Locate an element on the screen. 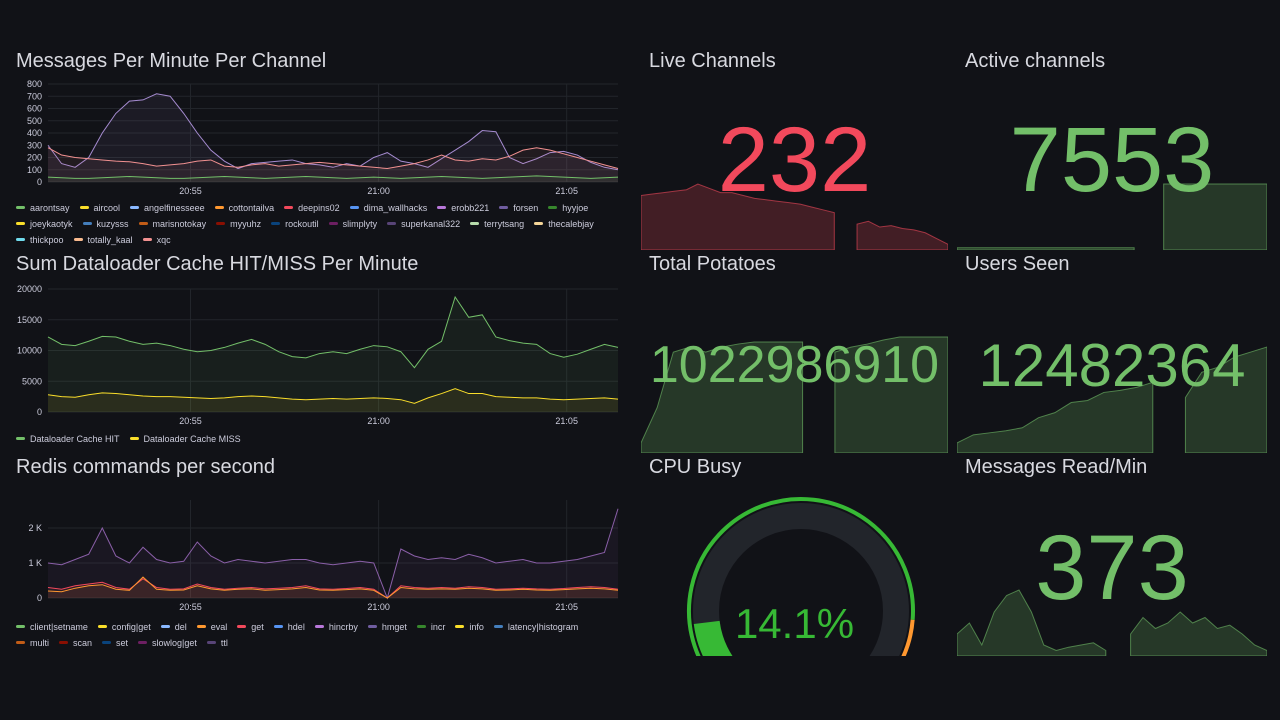  legend-item: terrytsang is located at coordinates (497, 223).